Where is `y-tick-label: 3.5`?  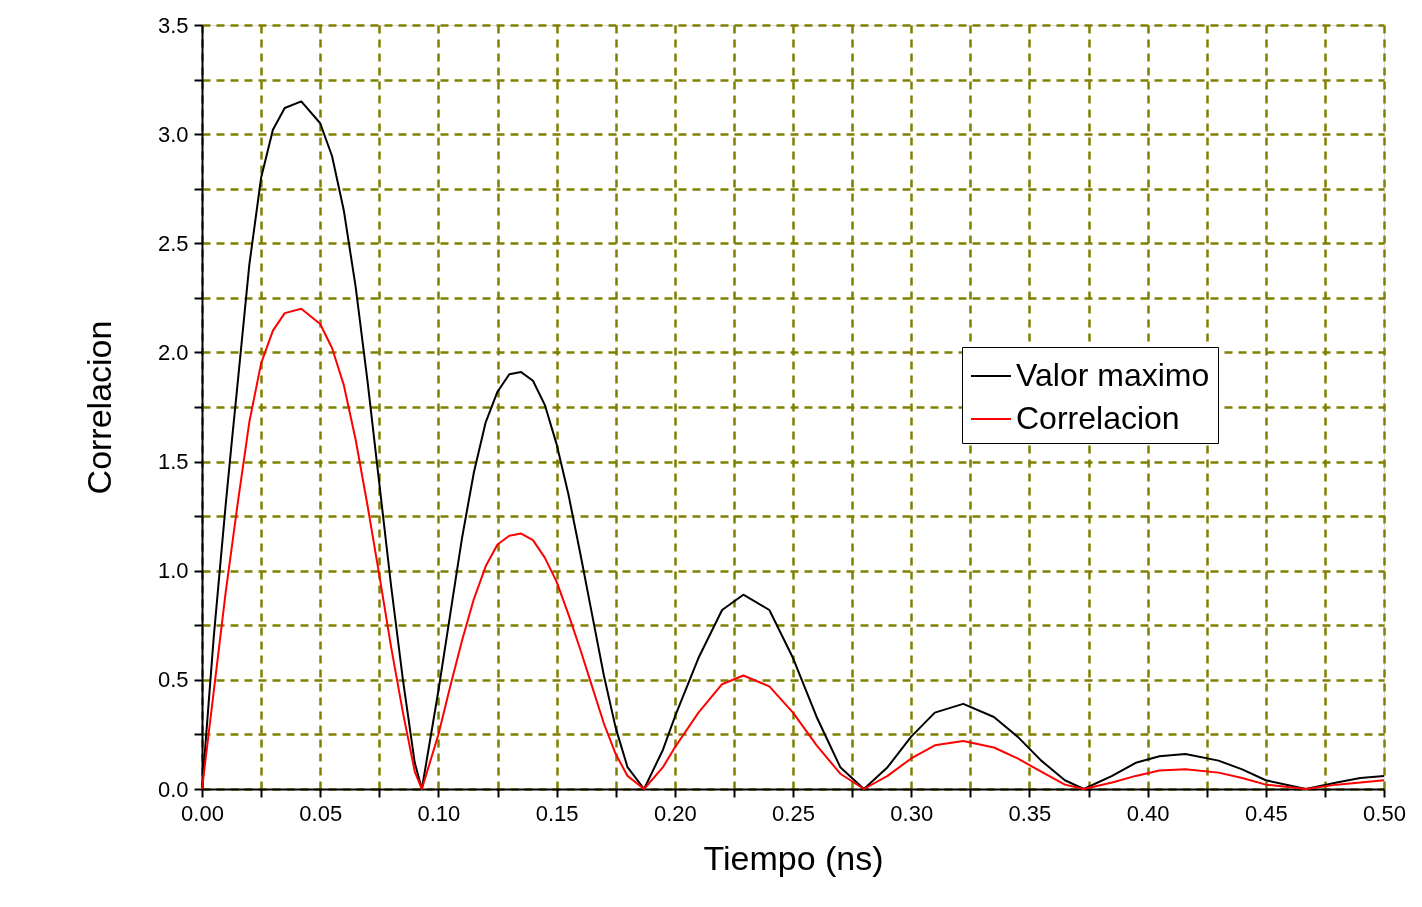 y-tick-label: 3.5 is located at coordinates (173, 25).